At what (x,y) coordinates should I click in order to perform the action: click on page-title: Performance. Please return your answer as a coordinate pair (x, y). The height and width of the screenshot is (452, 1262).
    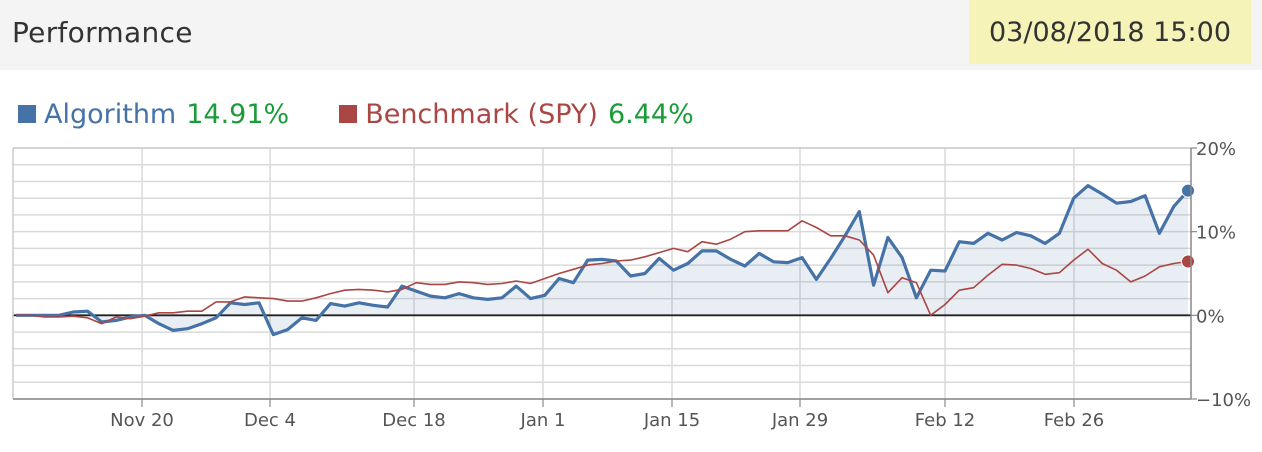
    Looking at the image, I should click on (102, 32).